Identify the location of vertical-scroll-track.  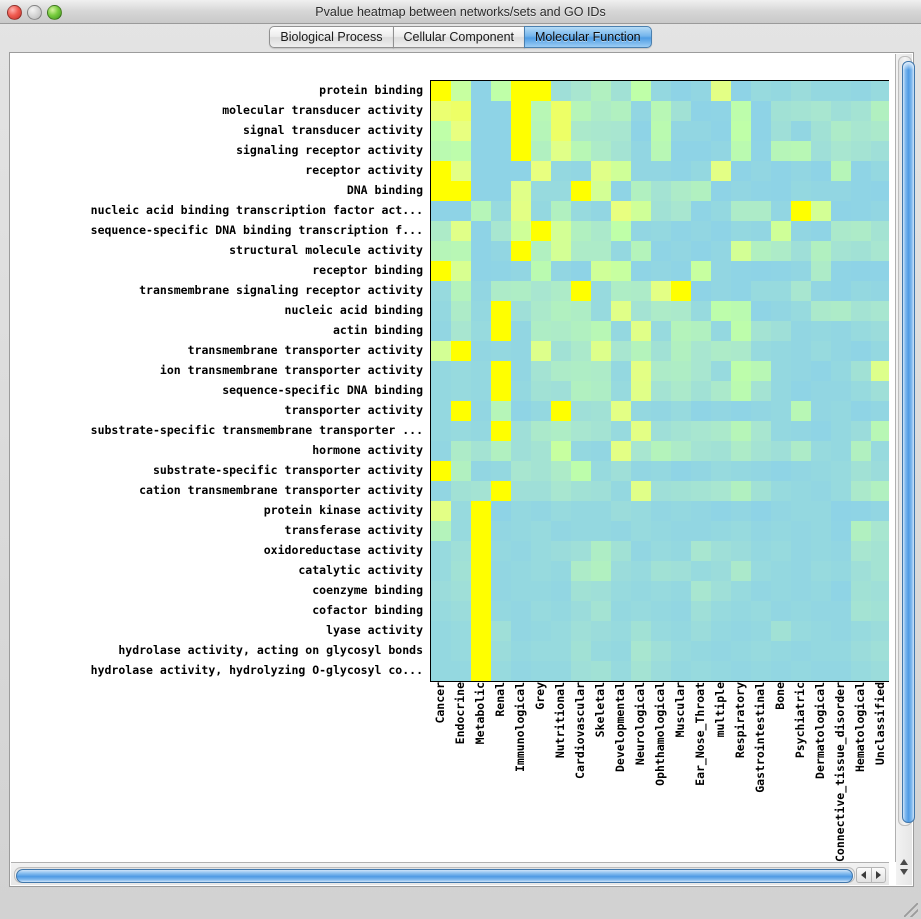
(906, 441).